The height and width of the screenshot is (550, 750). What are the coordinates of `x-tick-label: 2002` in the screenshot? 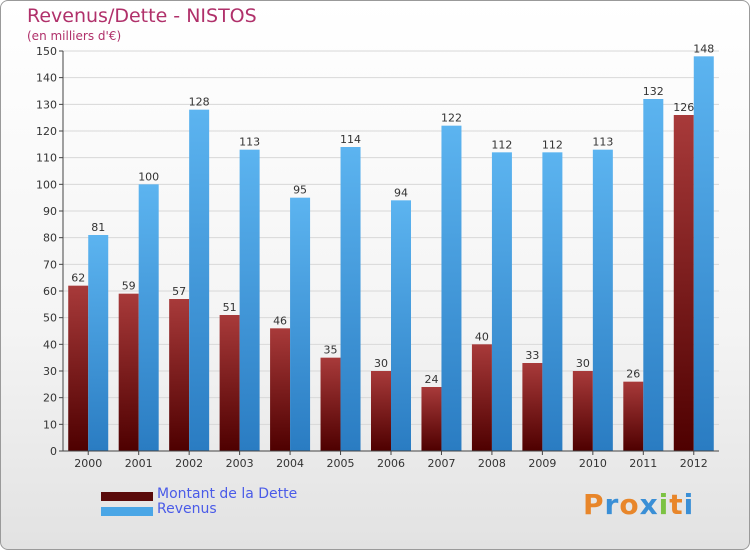 It's located at (189, 463).